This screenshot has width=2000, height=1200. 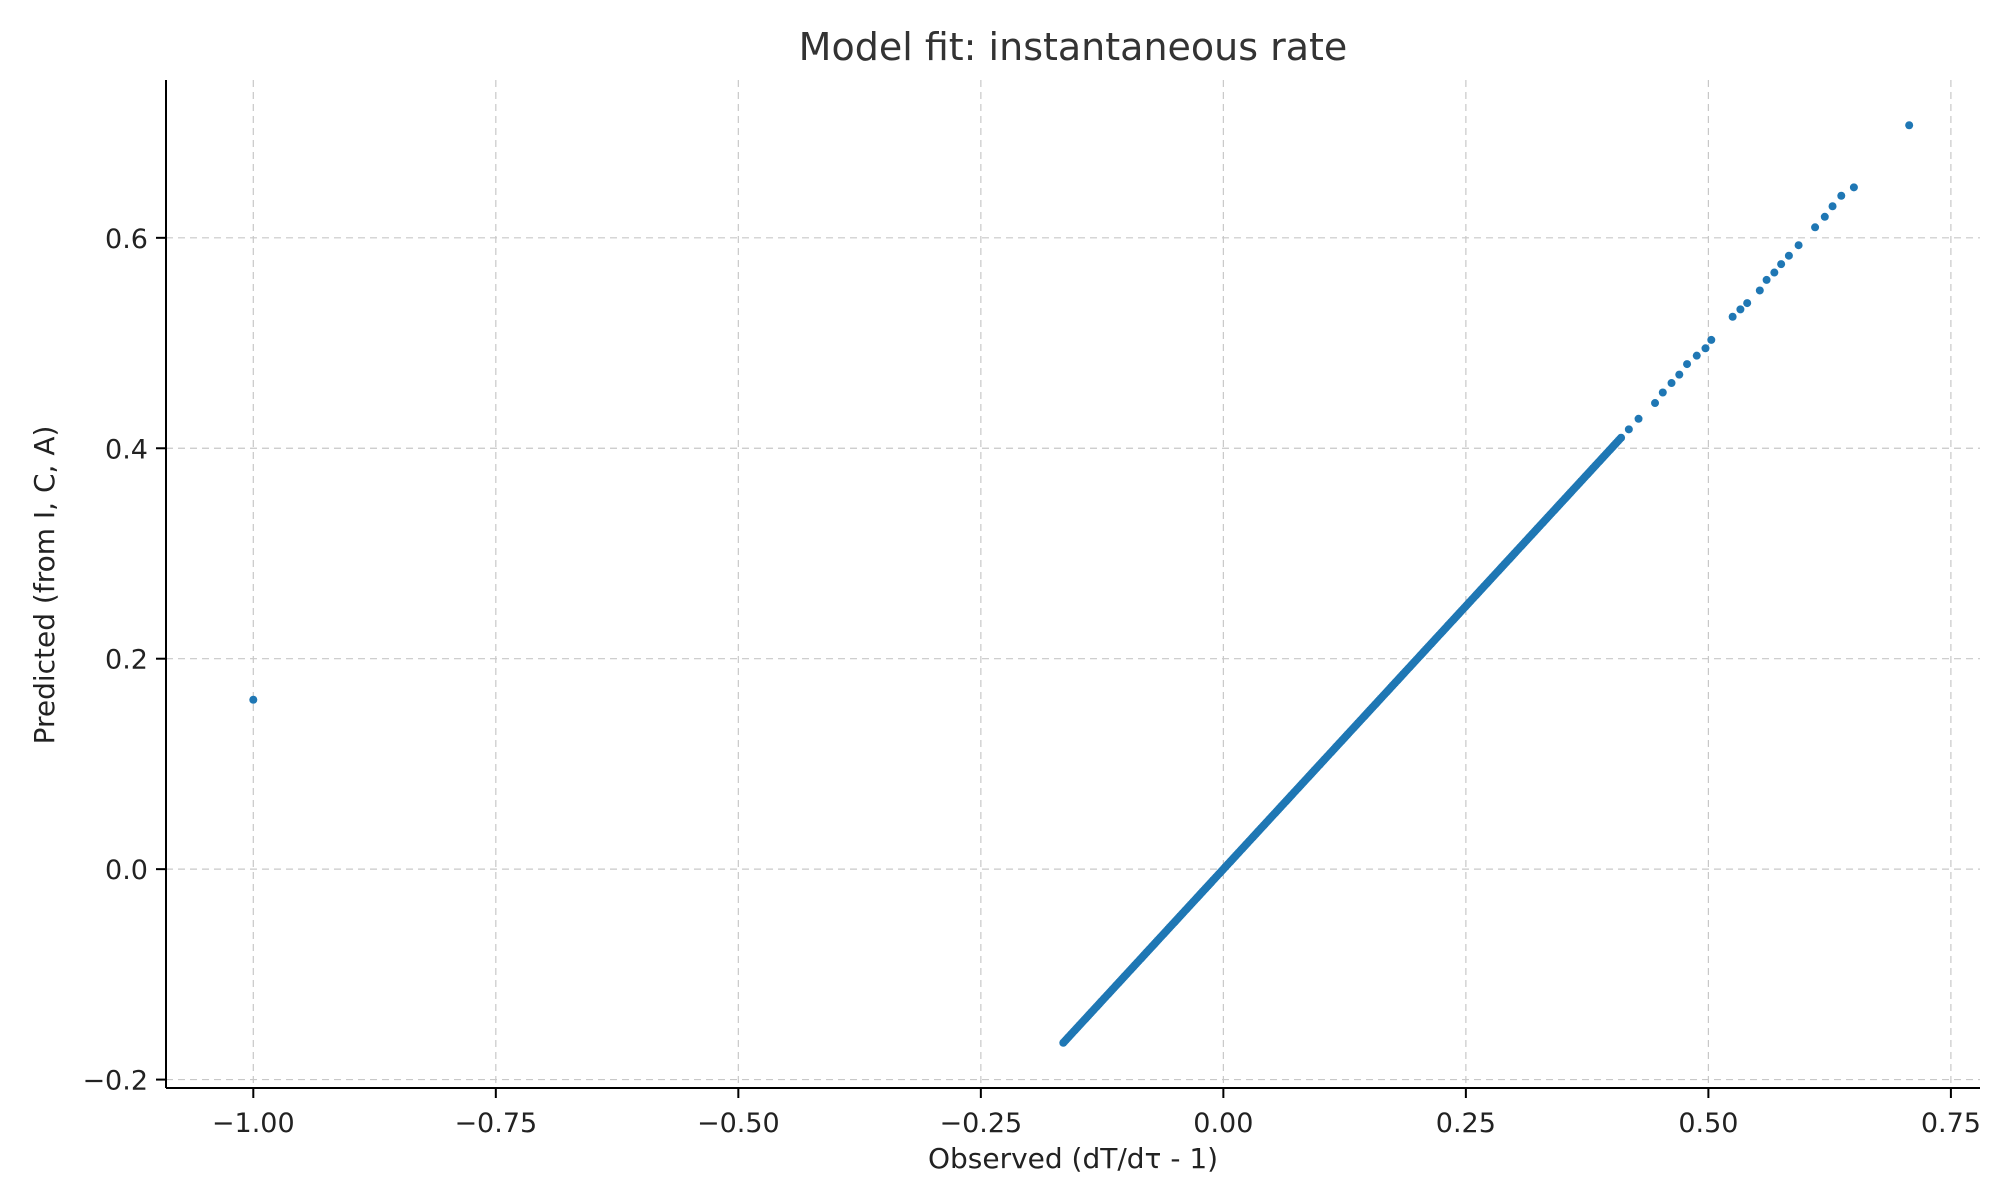 I want to click on y-axis-label: Predicted (from I, C, A), so click(x=44, y=585).